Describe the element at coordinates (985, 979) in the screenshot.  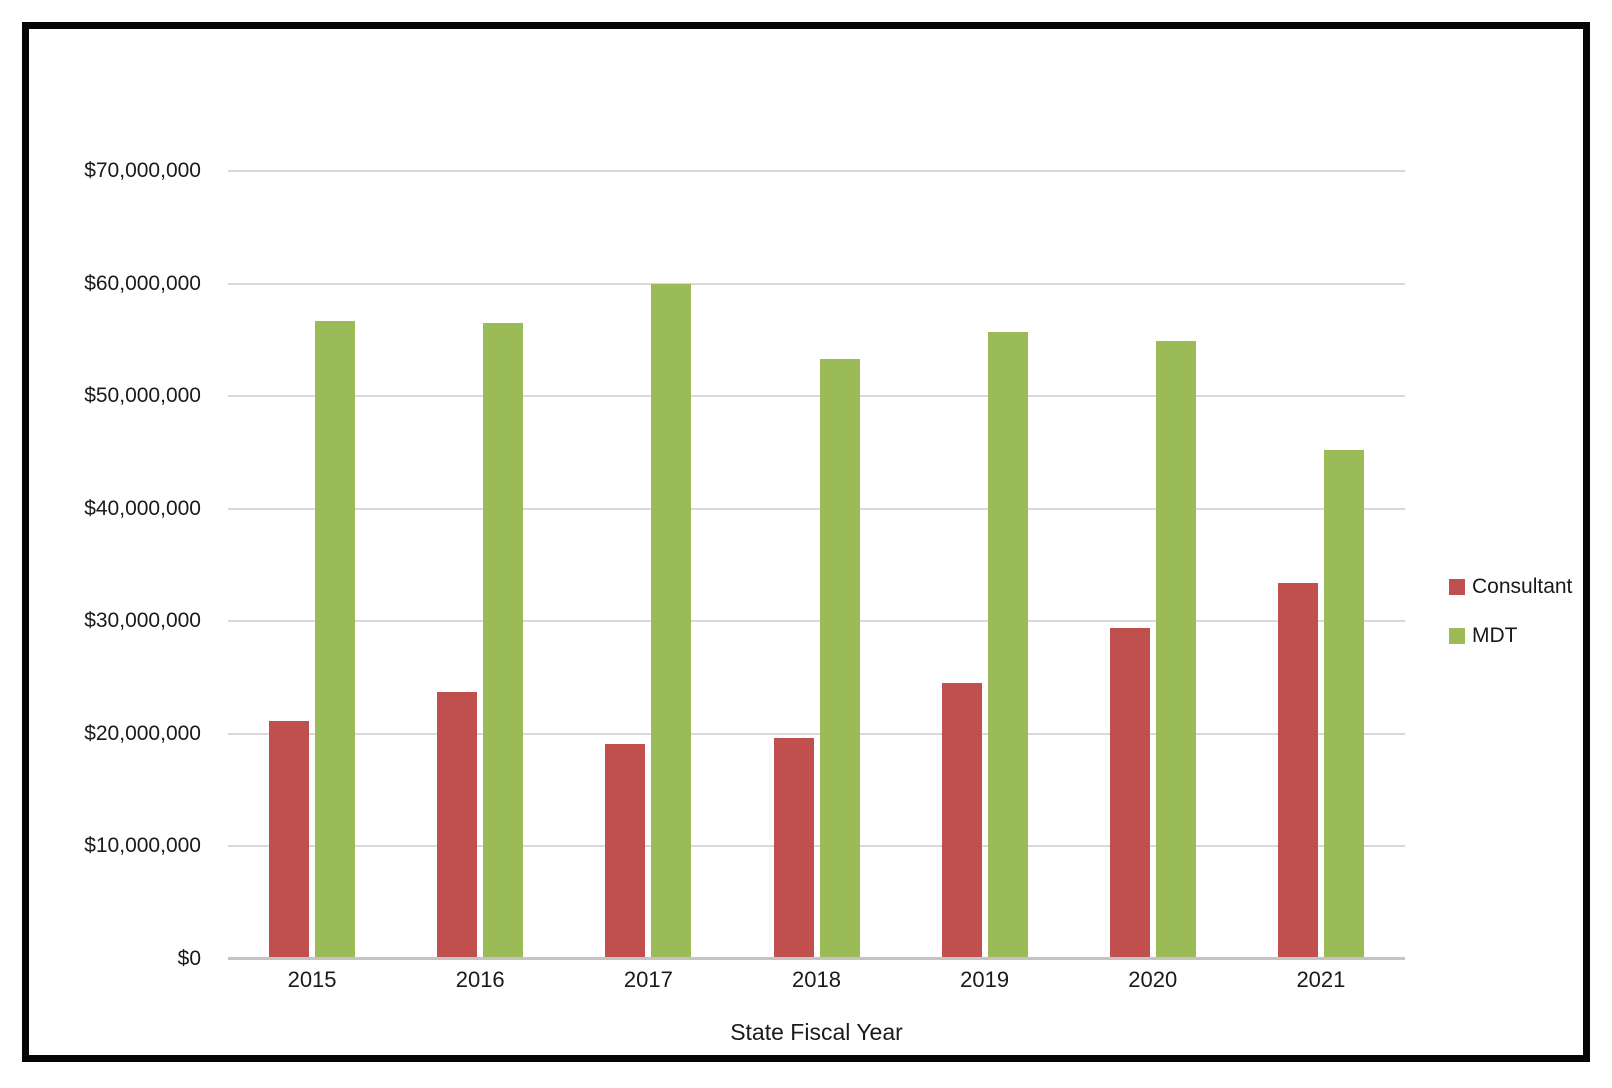
I see `x-tick-label-2019: 2019` at that location.